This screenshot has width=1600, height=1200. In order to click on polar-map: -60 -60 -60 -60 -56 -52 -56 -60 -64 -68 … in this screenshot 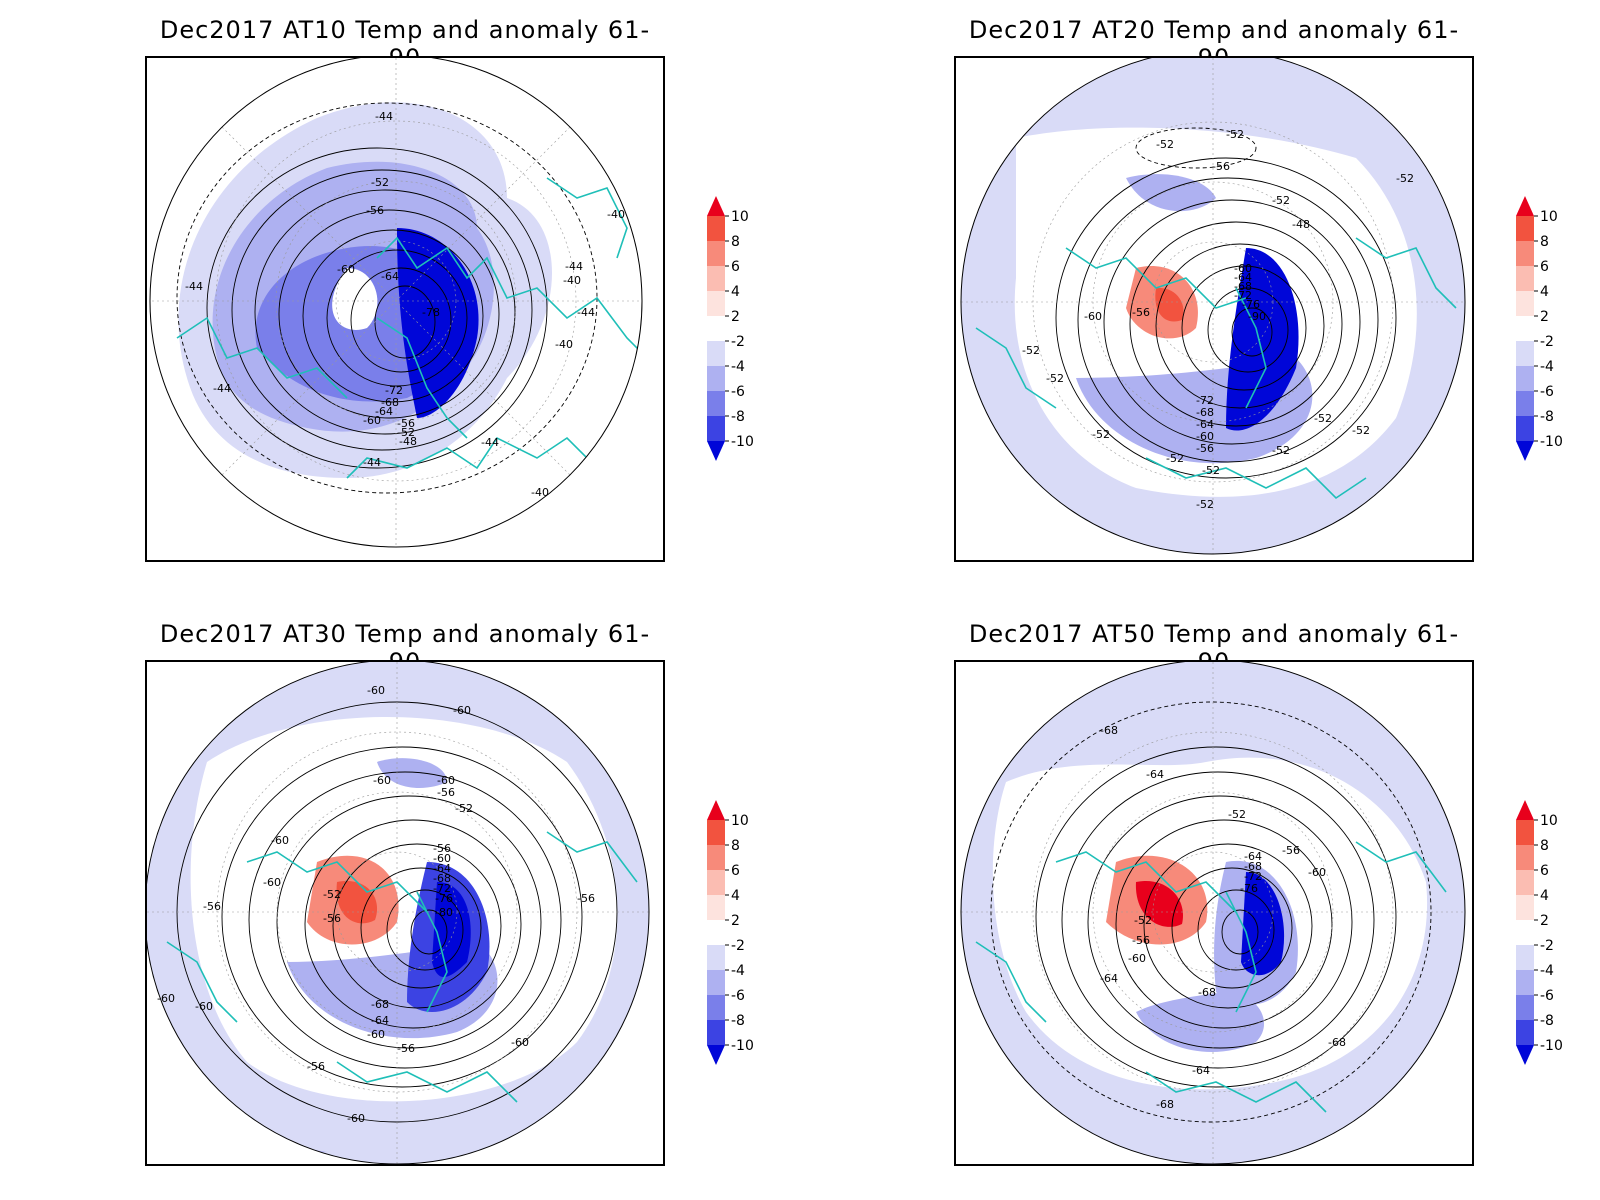, I will do `click(405, 913)`.